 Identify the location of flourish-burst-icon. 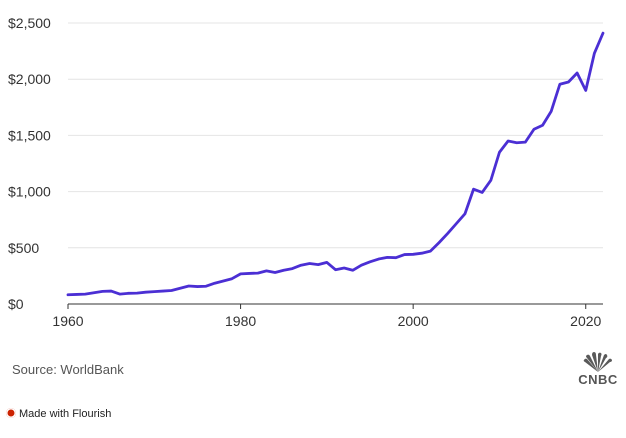
(11, 413).